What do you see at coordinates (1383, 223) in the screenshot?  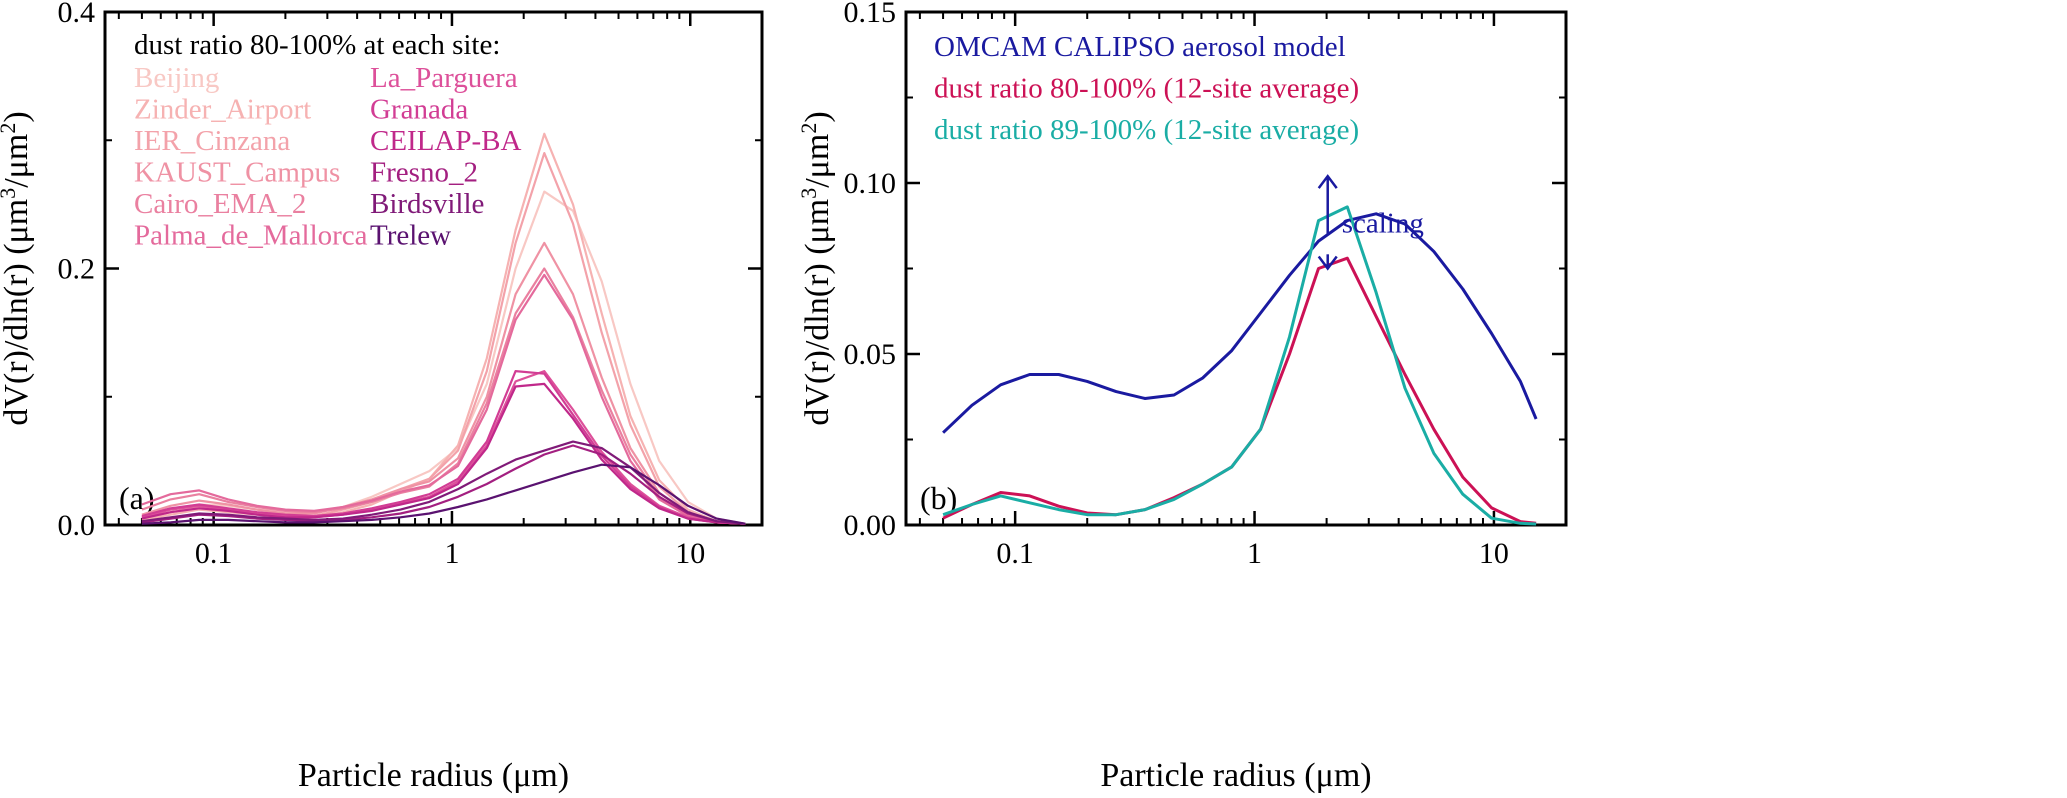 I see `scaling-label: scaling` at bounding box center [1383, 223].